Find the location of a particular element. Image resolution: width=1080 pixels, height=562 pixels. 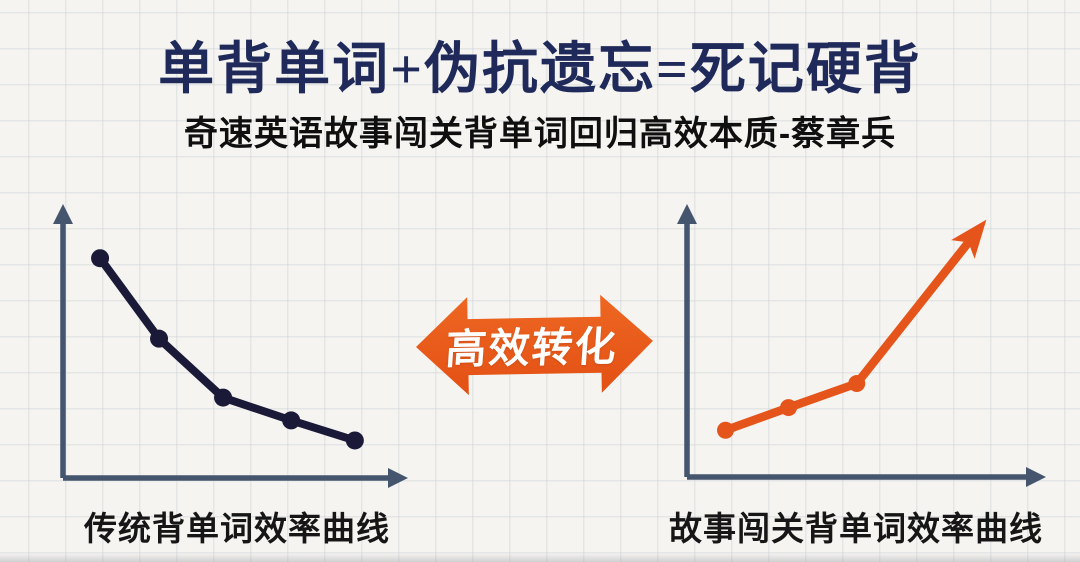

conversion-arrow-label: 高效转化 is located at coordinates (532, 348).